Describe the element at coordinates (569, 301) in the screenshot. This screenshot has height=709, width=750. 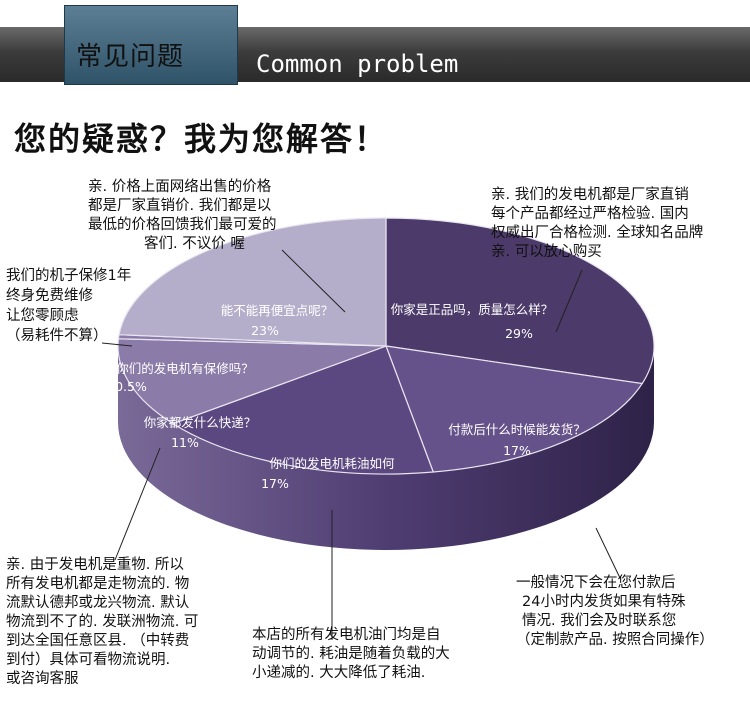
I see `leader-line-quality` at that location.